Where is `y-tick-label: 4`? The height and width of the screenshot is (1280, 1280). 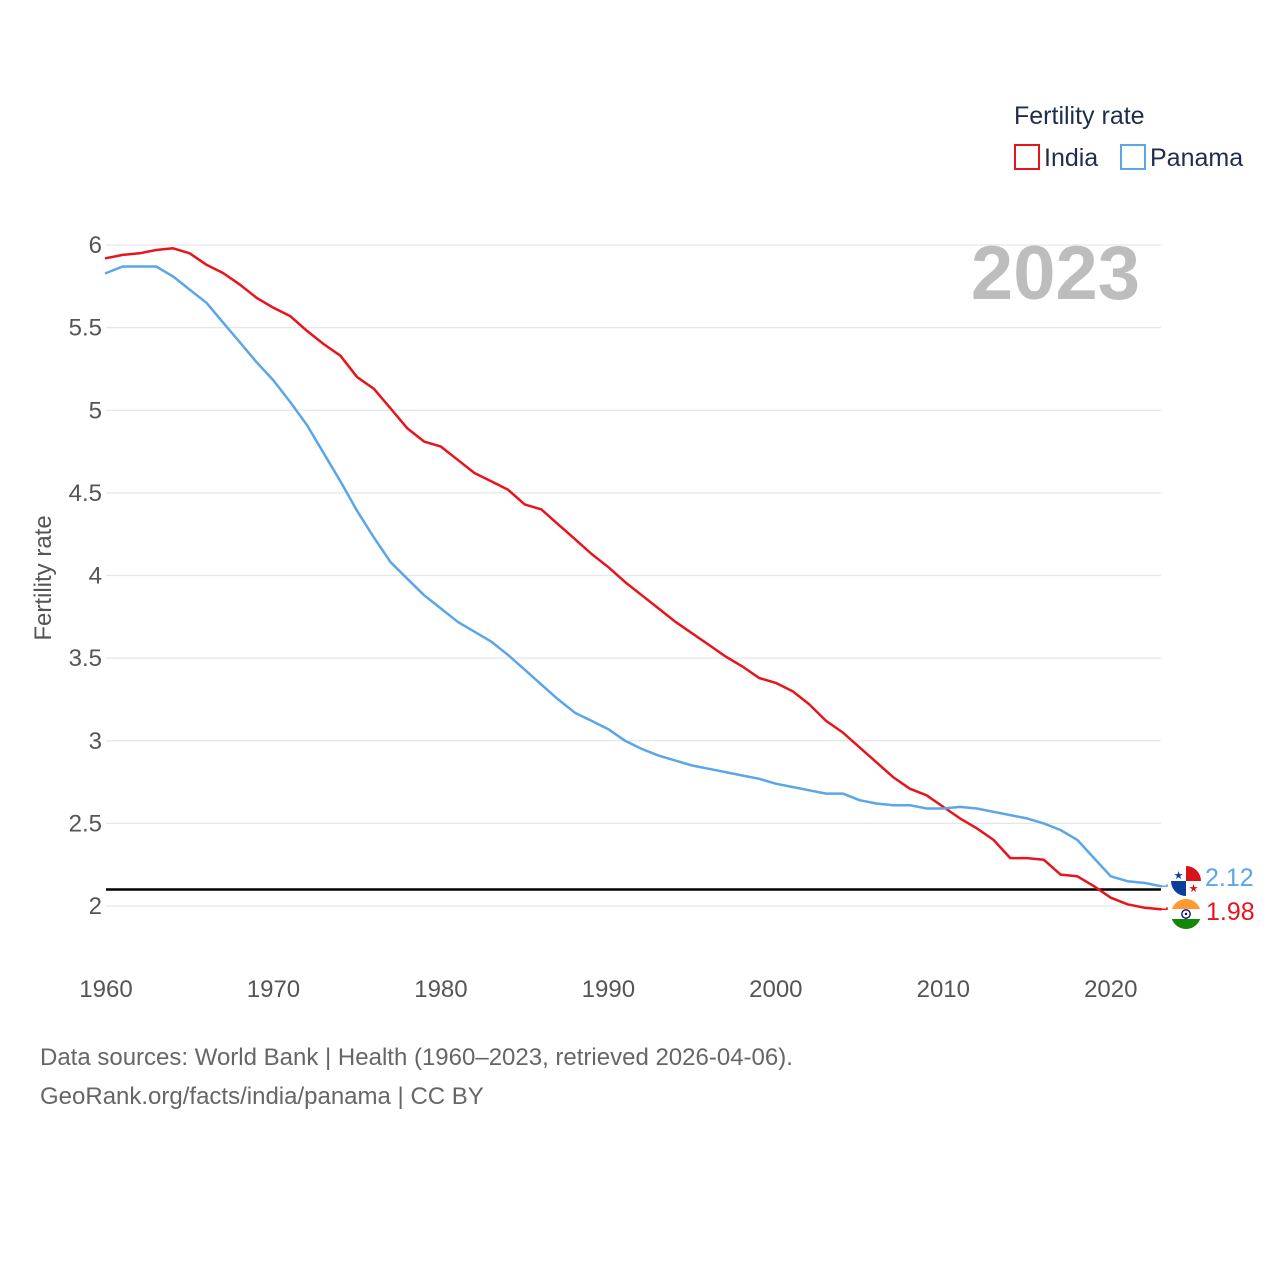 y-tick-label: 4 is located at coordinates (95, 576).